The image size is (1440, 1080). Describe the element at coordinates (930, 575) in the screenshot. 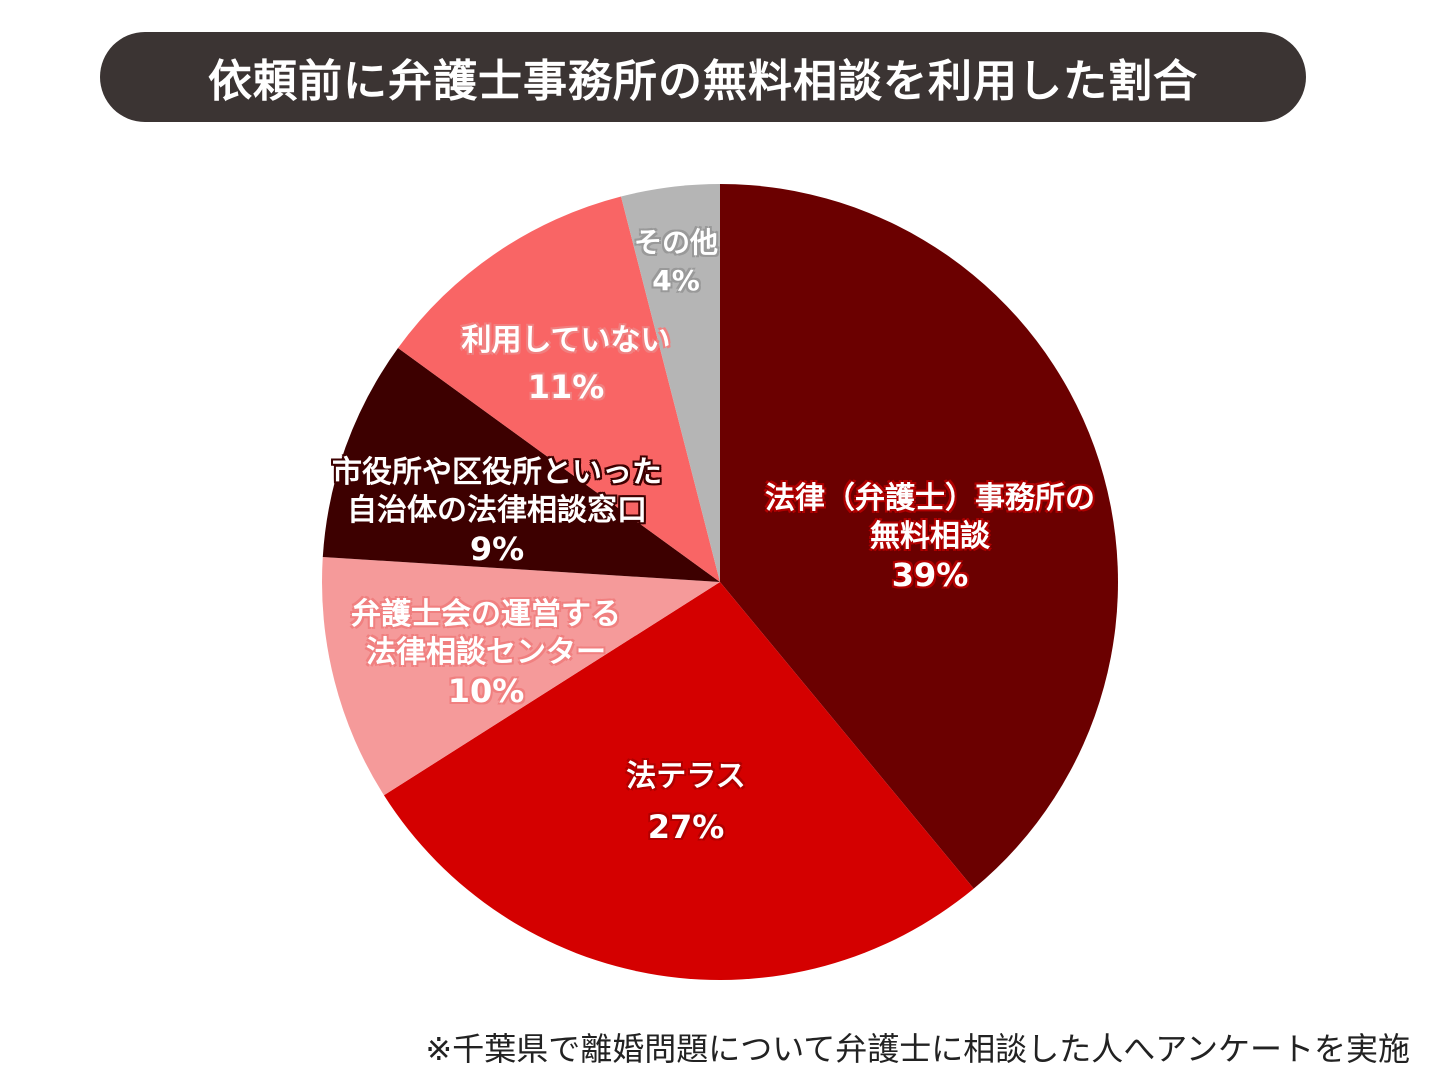

I see `label-percent: 39%` at that location.